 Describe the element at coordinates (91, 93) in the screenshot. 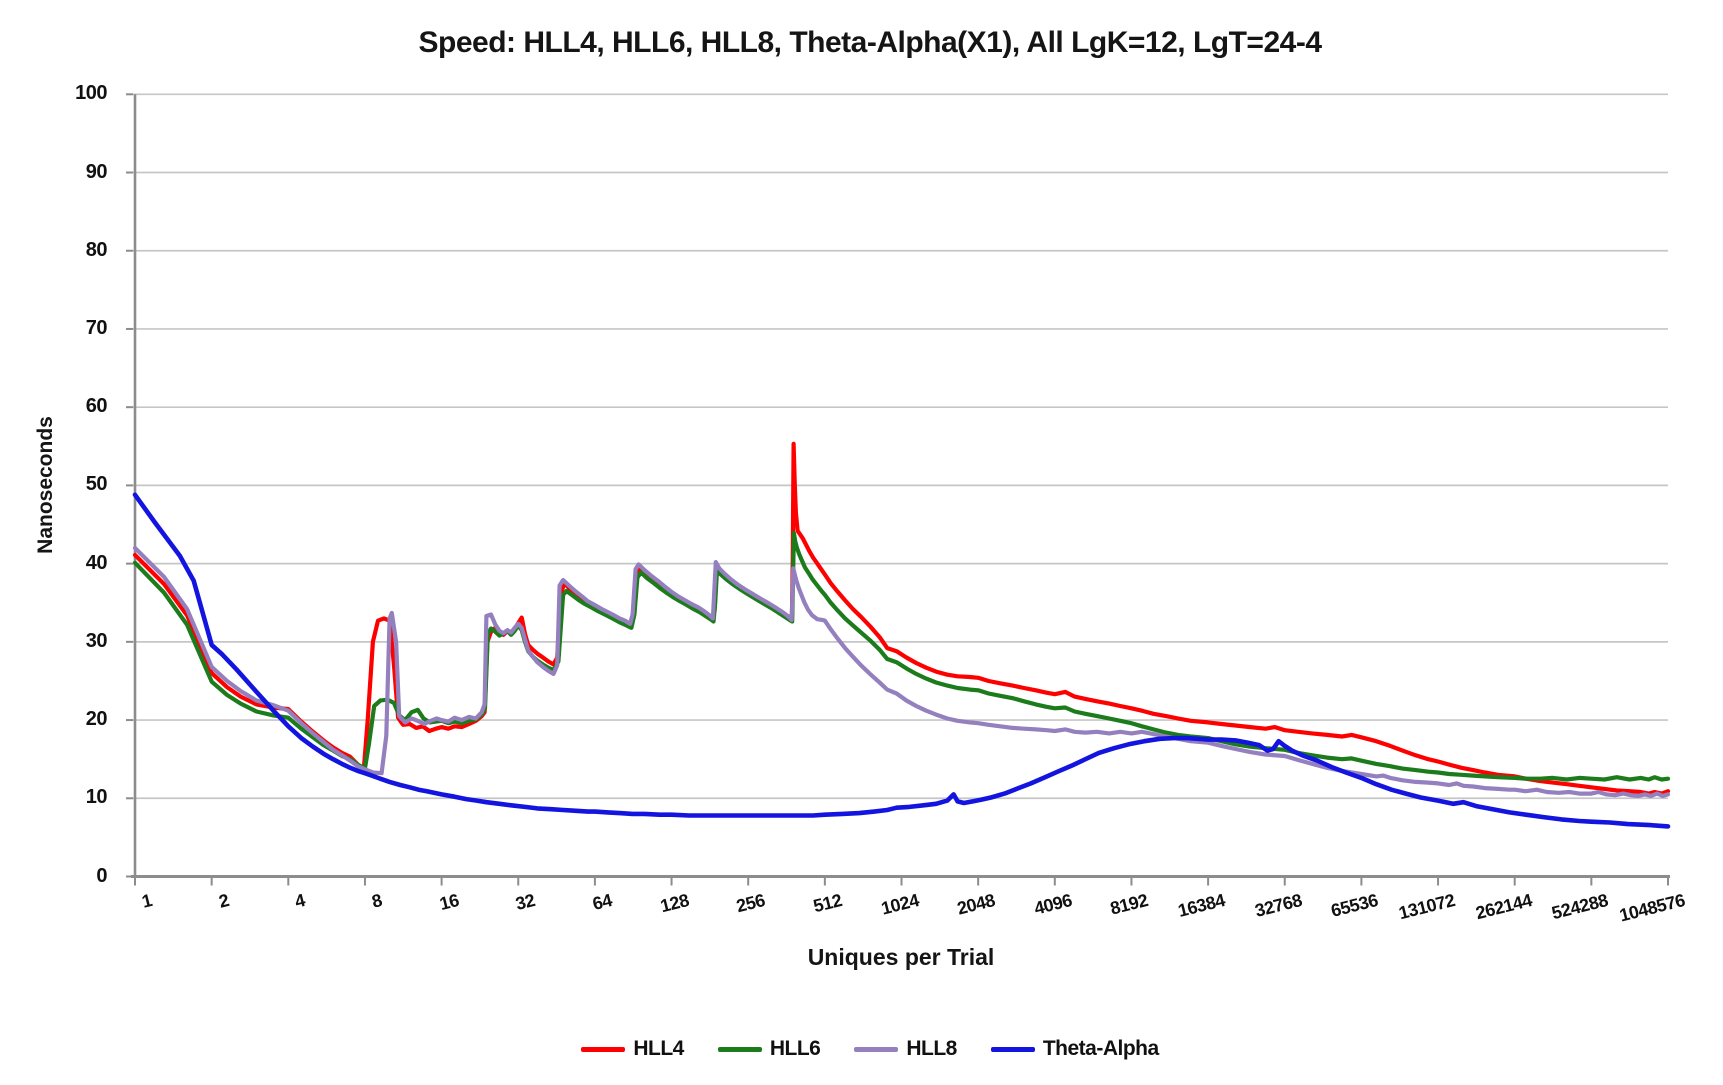

I see `y-tick-label-100: 100` at that location.